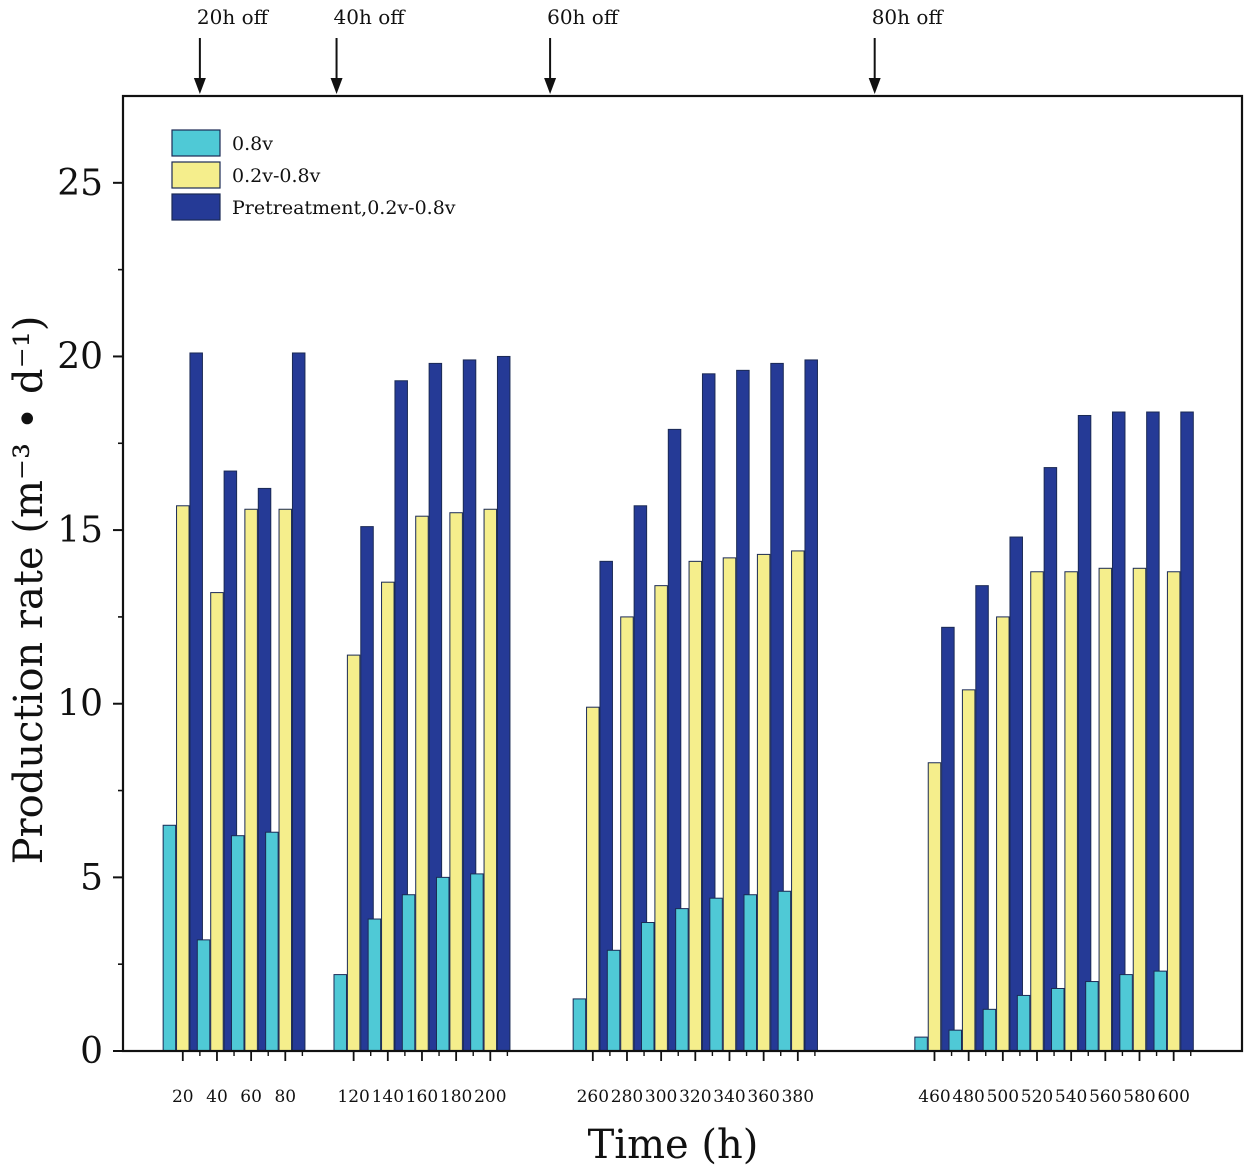 The height and width of the screenshot is (1166, 1250). Describe the element at coordinates (237, 943) in the screenshot. I see `bar-0.8v-60` at that location.